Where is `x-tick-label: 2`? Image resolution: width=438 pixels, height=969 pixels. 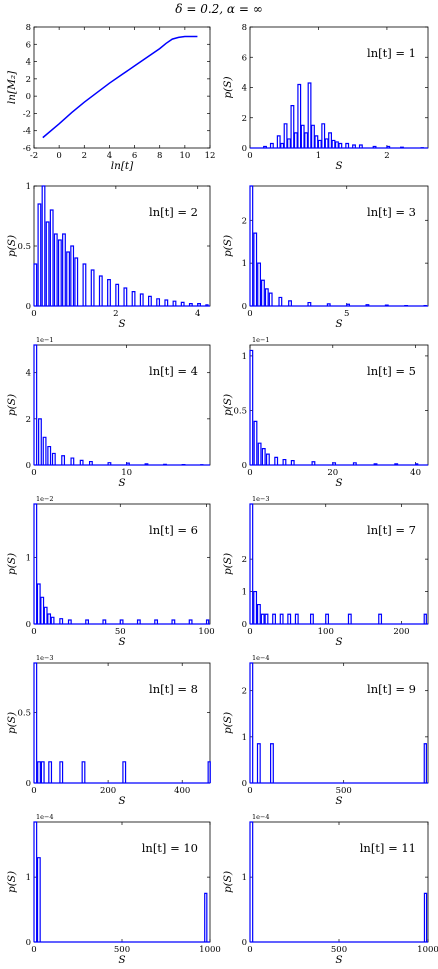 x-tick-label: 2 is located at coordinates (115, 314).